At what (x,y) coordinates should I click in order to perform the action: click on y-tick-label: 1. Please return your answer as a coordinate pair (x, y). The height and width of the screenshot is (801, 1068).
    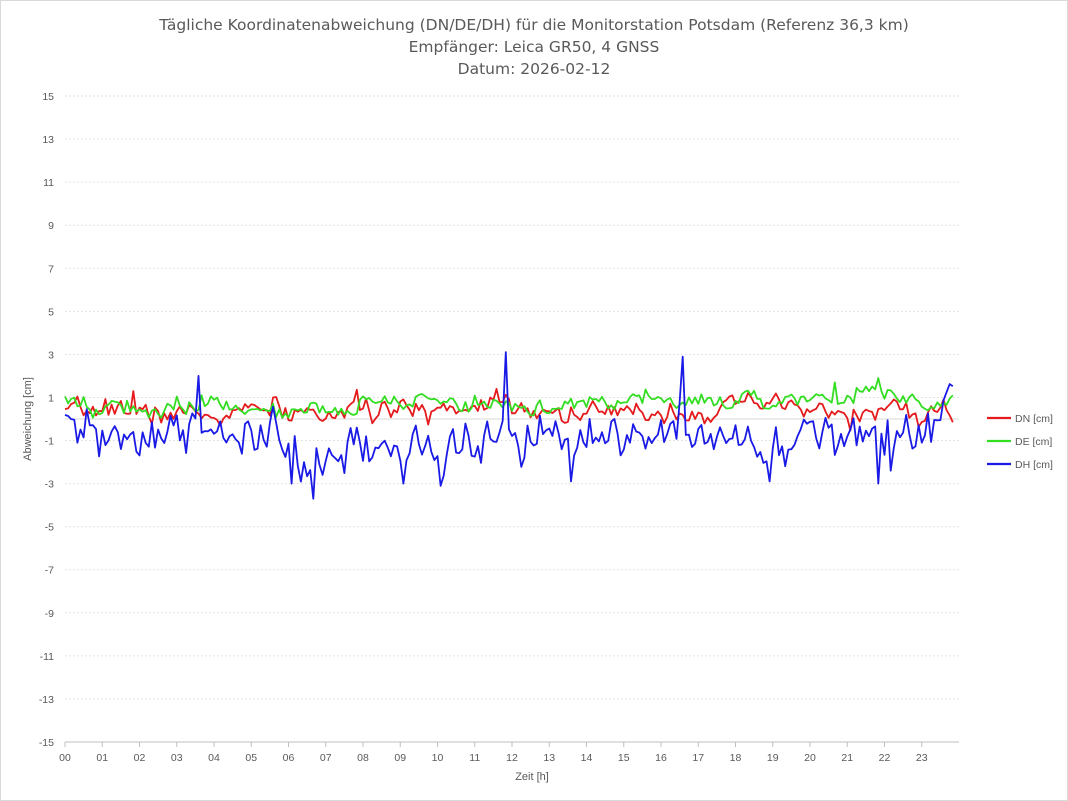
    Looking at the image, I should click on (51, 398).